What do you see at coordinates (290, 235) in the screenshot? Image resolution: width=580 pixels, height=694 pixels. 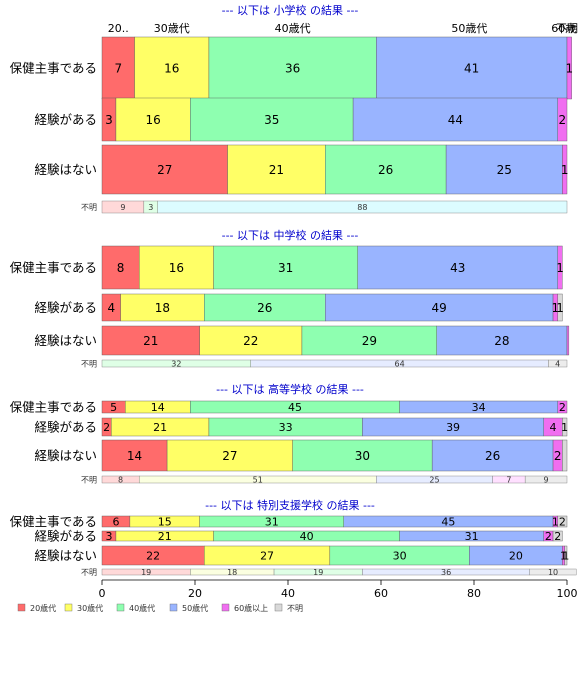 I see `section-title-1: --- 以下は 中学校 の結果 ---` at bounding box center [290, 235].